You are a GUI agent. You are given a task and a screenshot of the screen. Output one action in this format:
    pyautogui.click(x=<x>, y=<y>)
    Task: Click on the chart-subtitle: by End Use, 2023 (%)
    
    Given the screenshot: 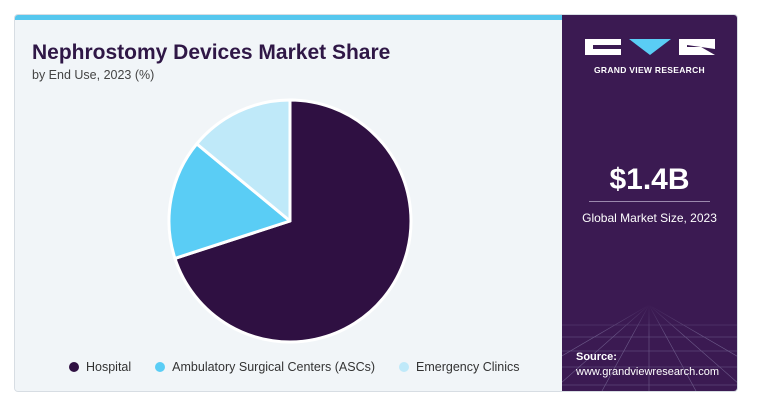 What is the action you would take?
    pyautogui.click(x=93, y=75)
    